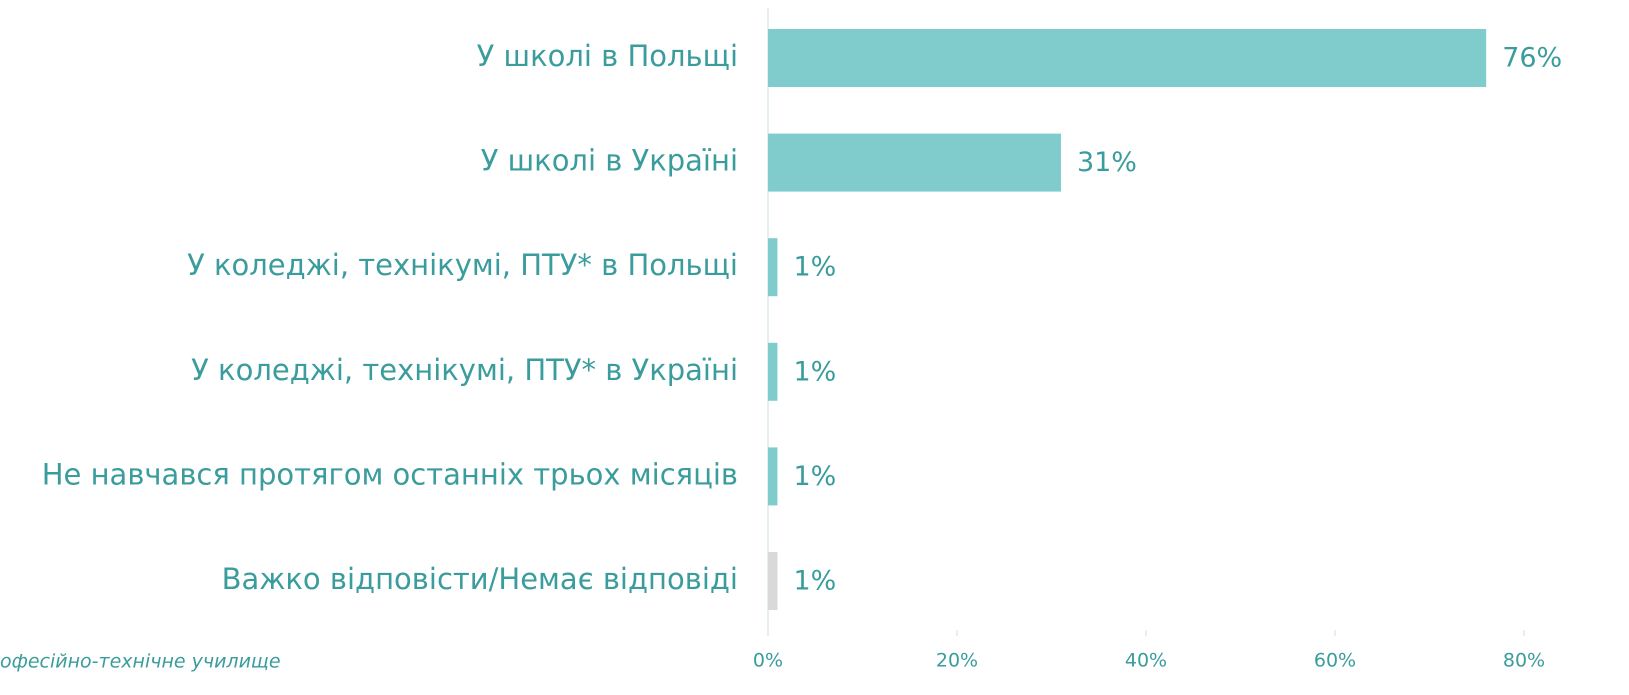  I want to click on category-label: У коледжі, технікумі, ПТУ* в Україні, so click(464, 370).